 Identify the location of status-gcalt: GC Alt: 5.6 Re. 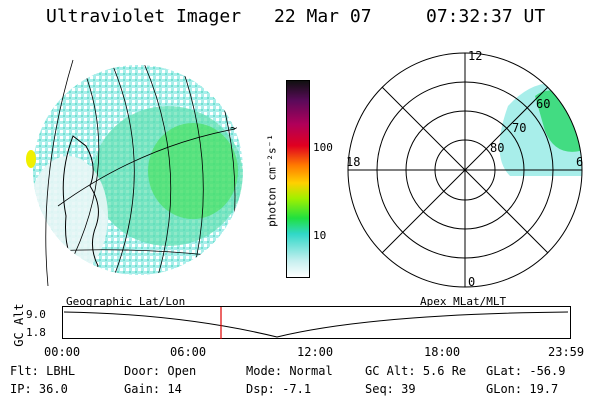
(415, 371).